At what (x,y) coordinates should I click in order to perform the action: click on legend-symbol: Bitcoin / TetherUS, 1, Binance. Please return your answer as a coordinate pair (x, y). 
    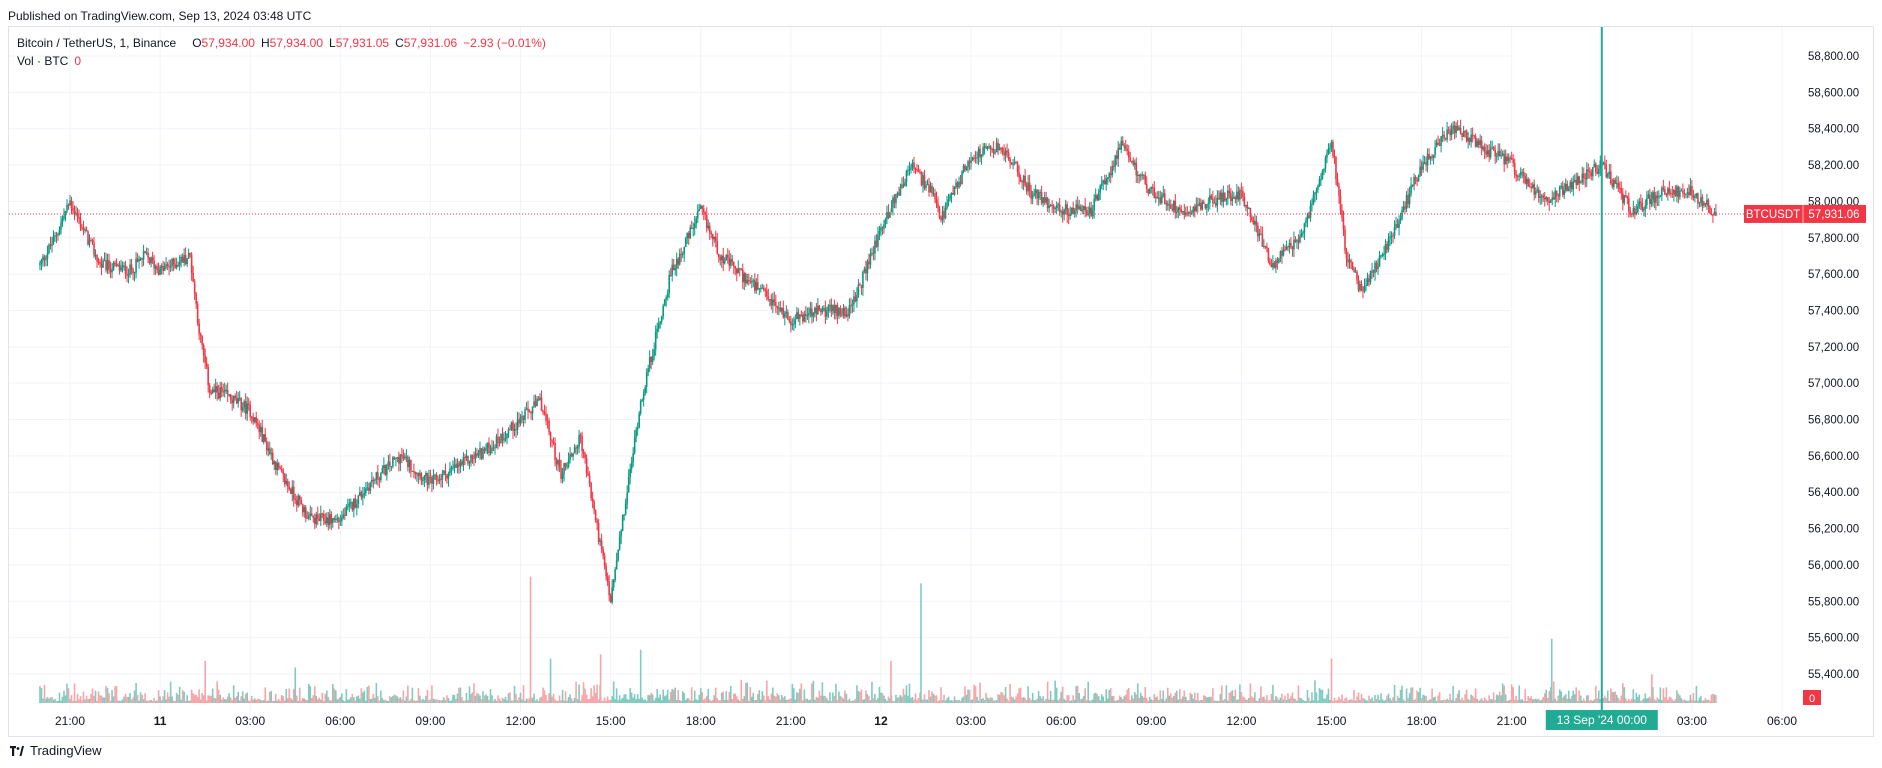
    Looking at the image, I should click on (97, 43).